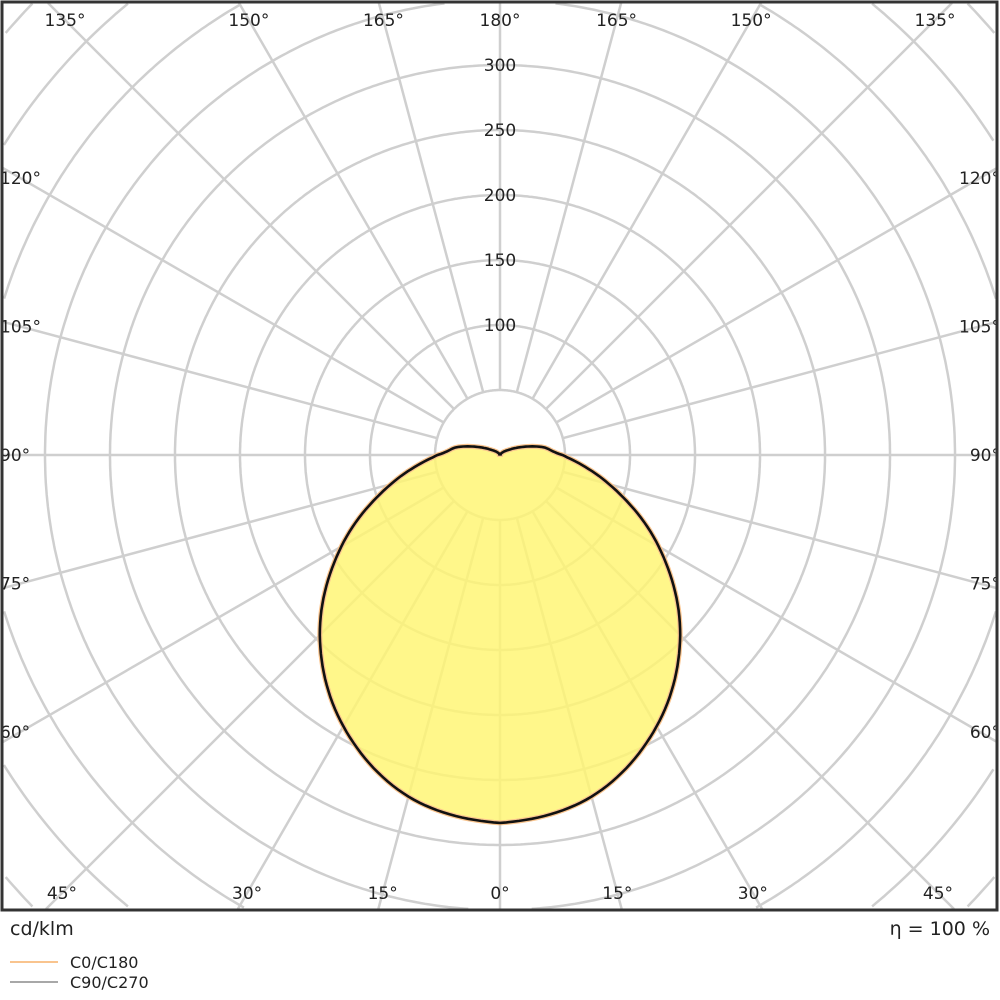 This screenshot has height=1000, width=1000. Describe the element at coordinates (500, 21) in the screenshot. I see `angle-label-top: 180°` at that location.